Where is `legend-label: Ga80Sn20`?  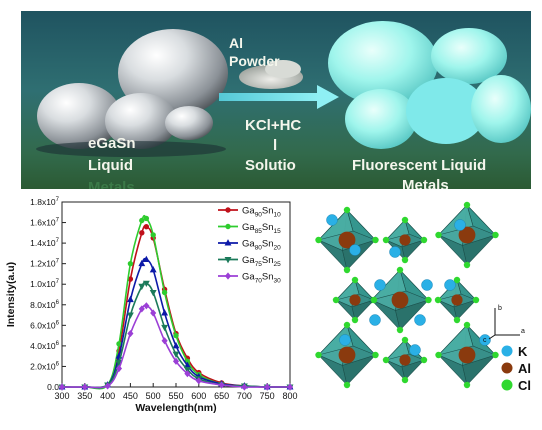
legend-label: Ga80Sn20 is located at coordinates (261, 245).